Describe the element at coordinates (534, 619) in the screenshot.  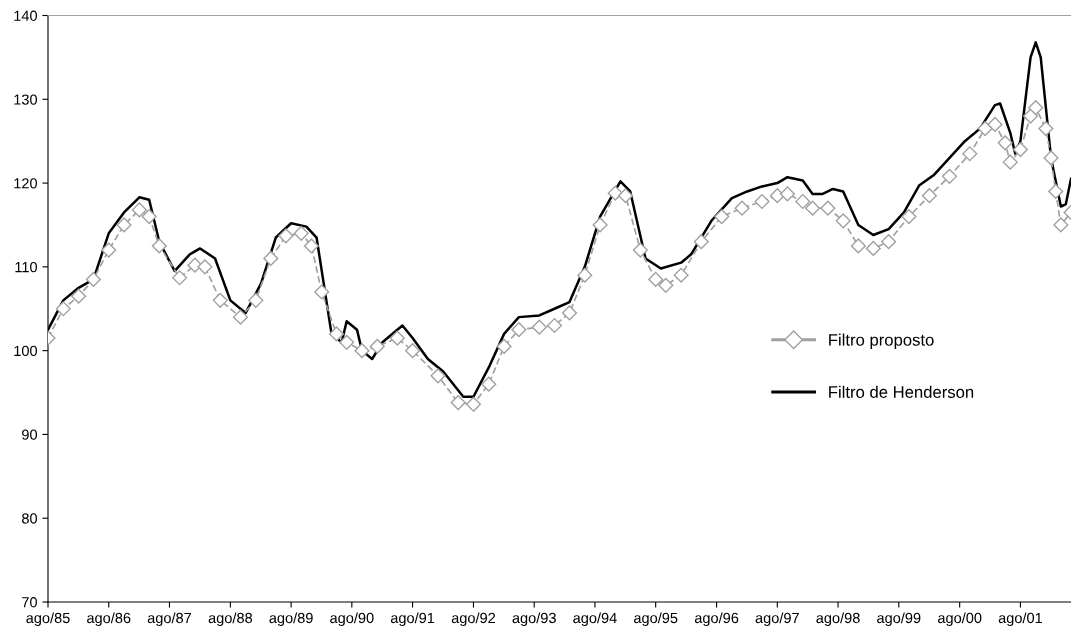
I see `x-tick-label: ago/93` at that location.